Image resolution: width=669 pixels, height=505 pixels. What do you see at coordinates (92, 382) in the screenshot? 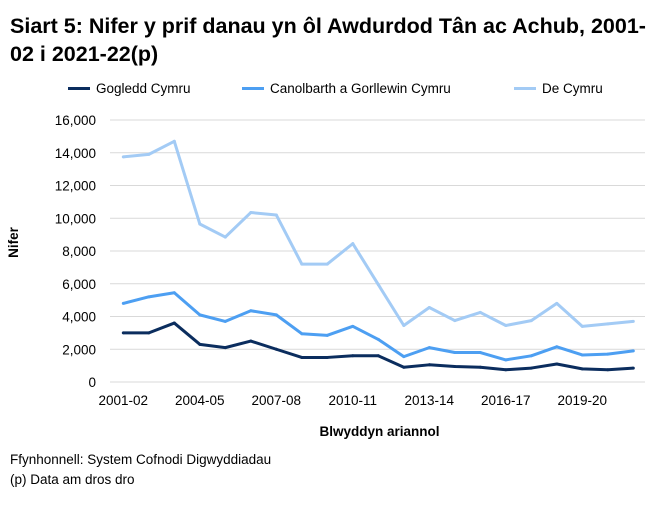
I see `y-tick-label: 0` at bounding box center [92, 382].